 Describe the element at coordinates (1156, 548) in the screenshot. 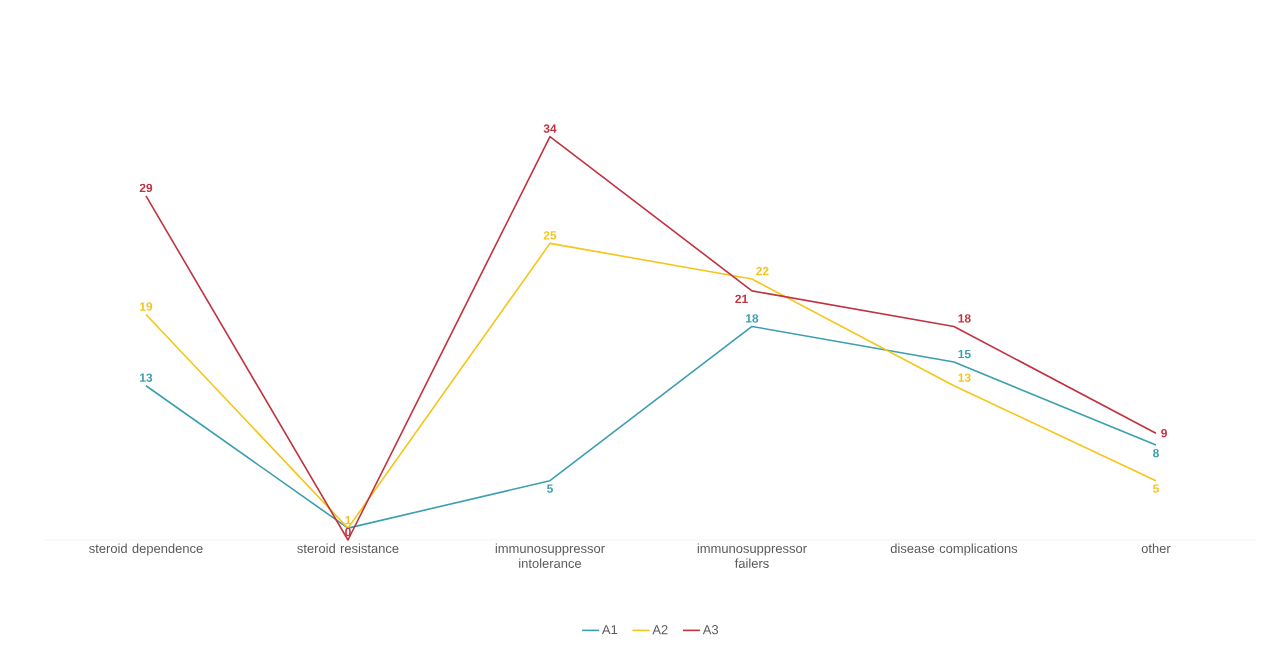

I see `x-tick-label: other` at that location.